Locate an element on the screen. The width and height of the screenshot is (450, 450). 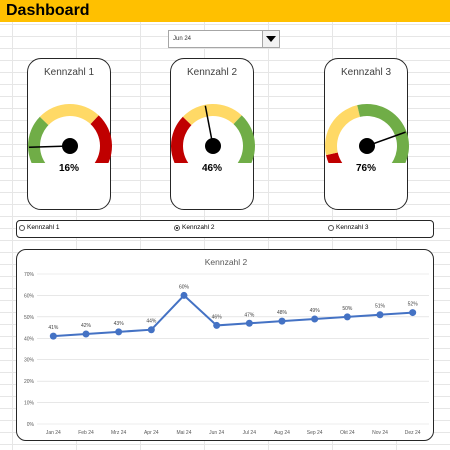
data-label: 47% is located at coordinates (249, 315).